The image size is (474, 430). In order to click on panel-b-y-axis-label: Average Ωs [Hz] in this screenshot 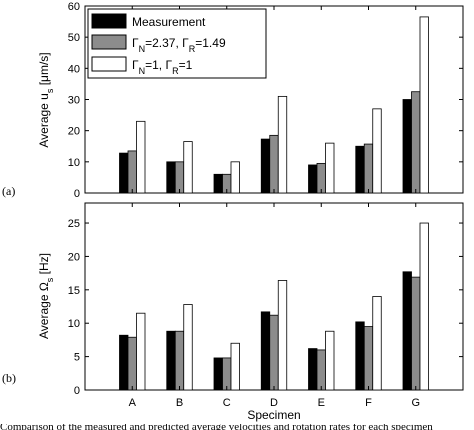, I will do `click(46, 296)`.